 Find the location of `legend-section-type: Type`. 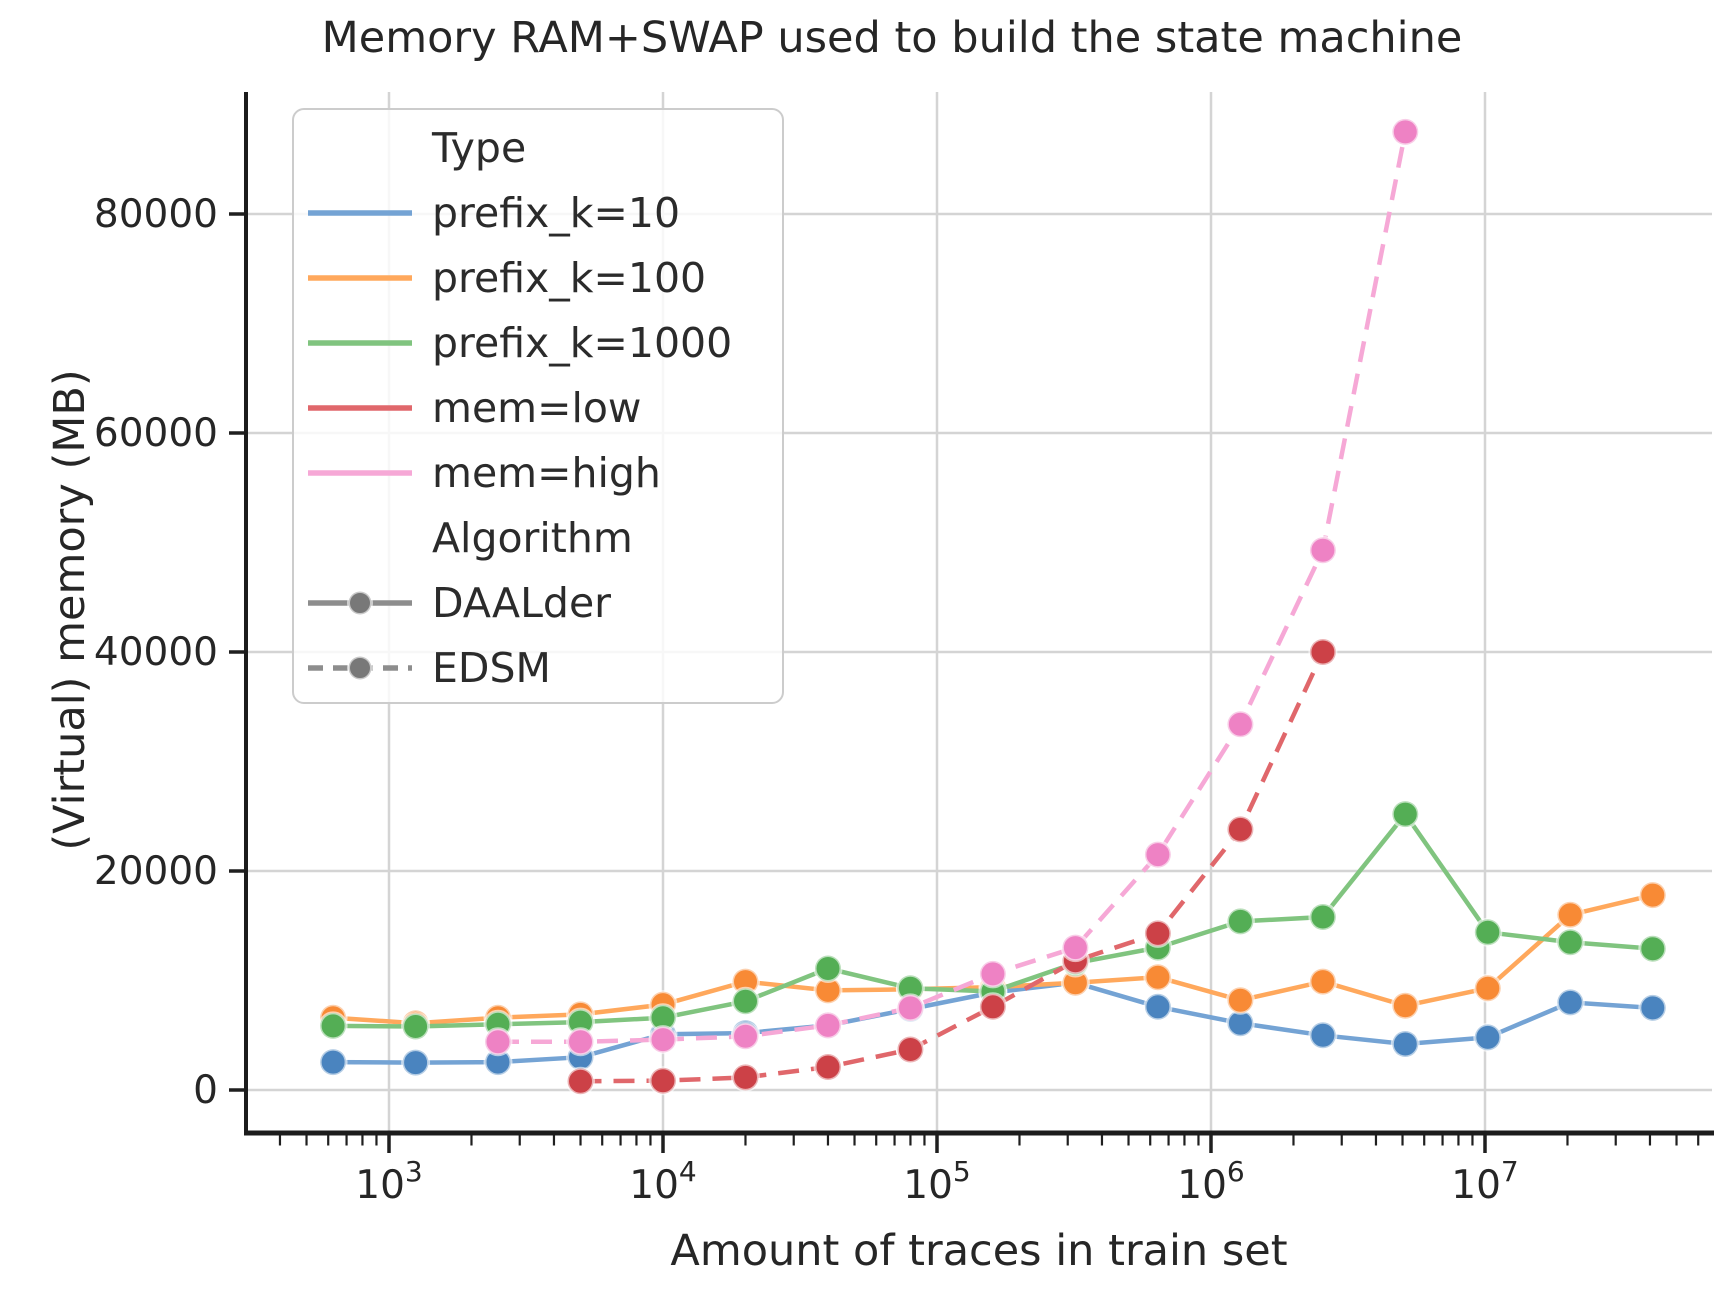

legend-section-type: Type is located at coordinates (538, 147).